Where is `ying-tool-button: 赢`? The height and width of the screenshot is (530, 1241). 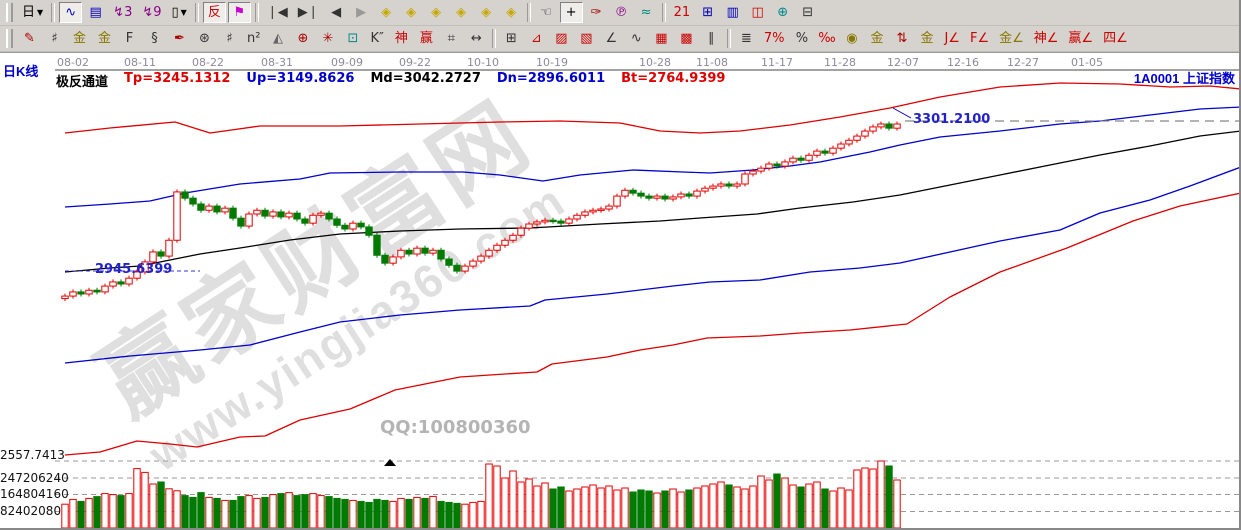 ying-tool-button: 赢 is located at coordinates (426, 38).